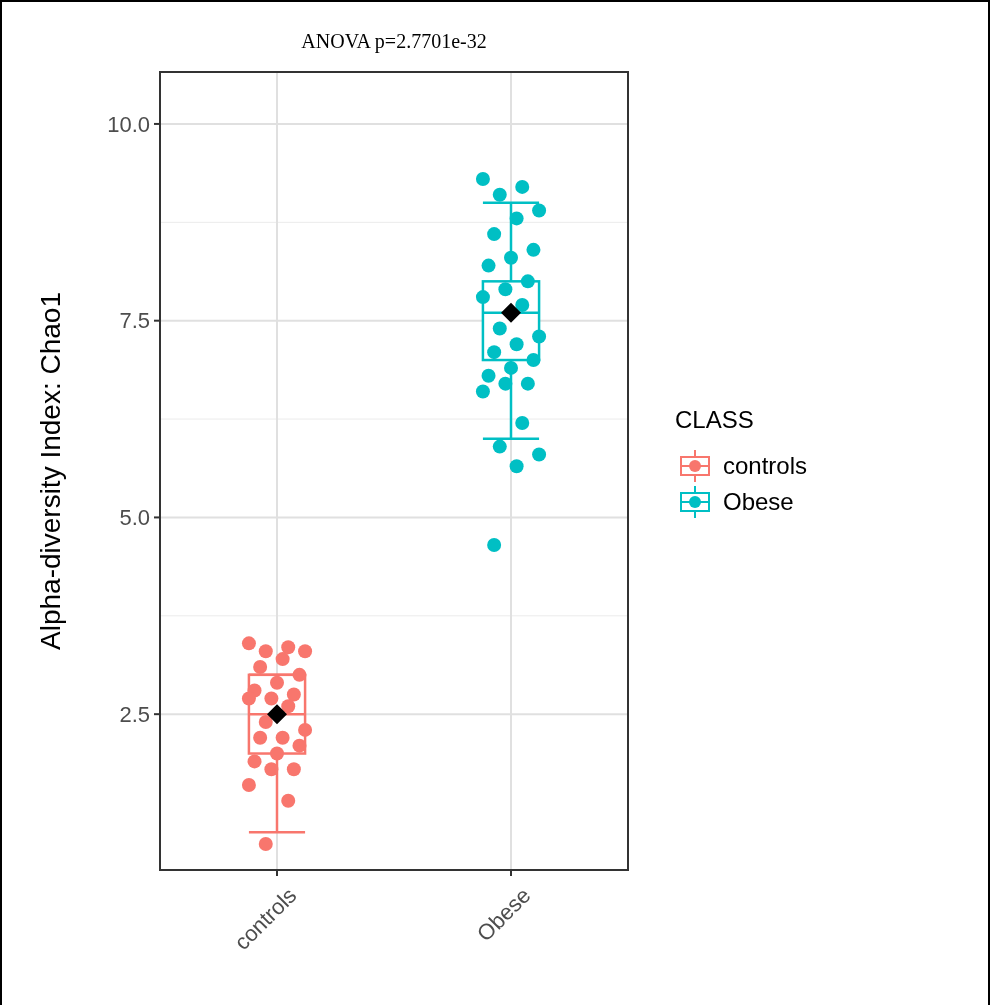  I want to click on legend-title: CLASS, so click(714, 419).